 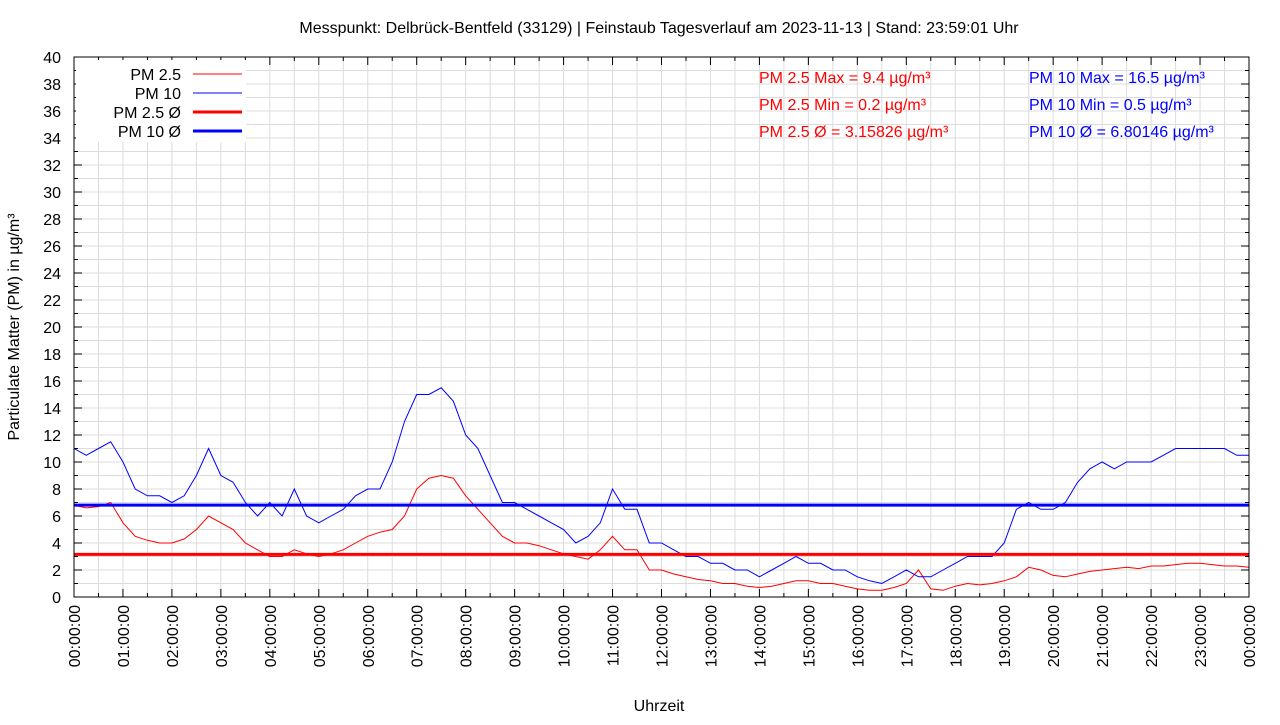 I want to click on y-tick-label: 2, so click(x=56, y=571).